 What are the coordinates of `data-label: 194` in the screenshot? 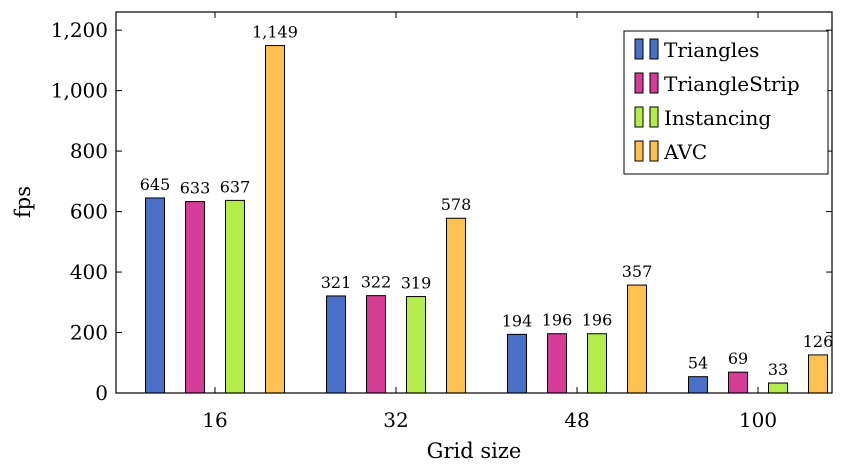 It's located at (517, 320).